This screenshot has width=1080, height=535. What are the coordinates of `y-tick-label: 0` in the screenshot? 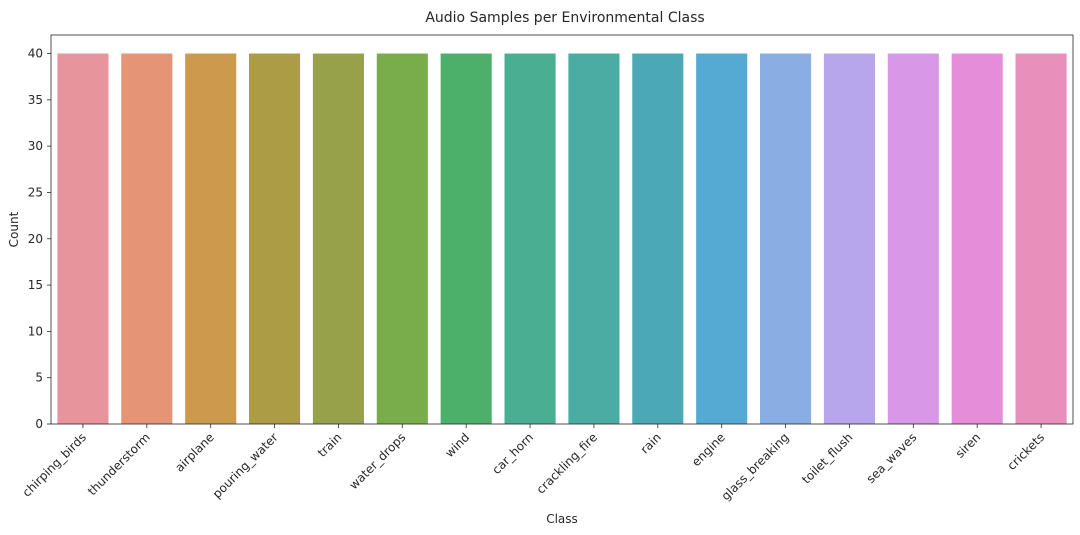 It's located at (39, 424).